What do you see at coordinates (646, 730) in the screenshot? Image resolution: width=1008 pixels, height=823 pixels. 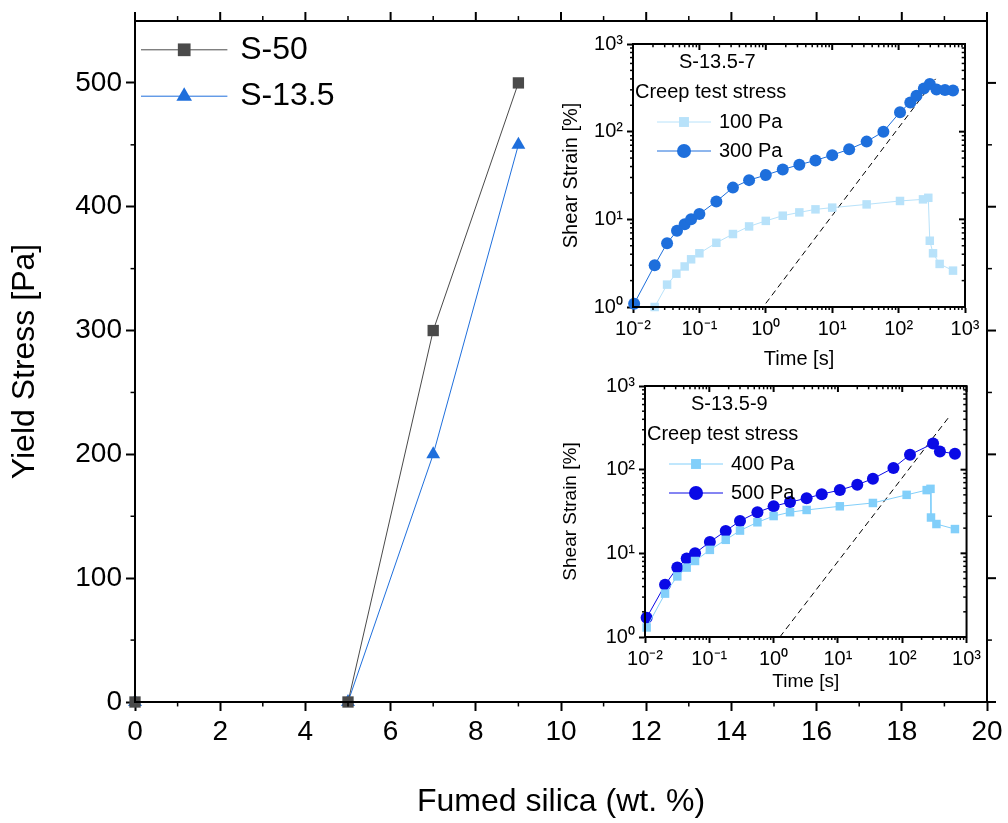 I see `x-tick-label: 12` at bounding box center [646, 730].